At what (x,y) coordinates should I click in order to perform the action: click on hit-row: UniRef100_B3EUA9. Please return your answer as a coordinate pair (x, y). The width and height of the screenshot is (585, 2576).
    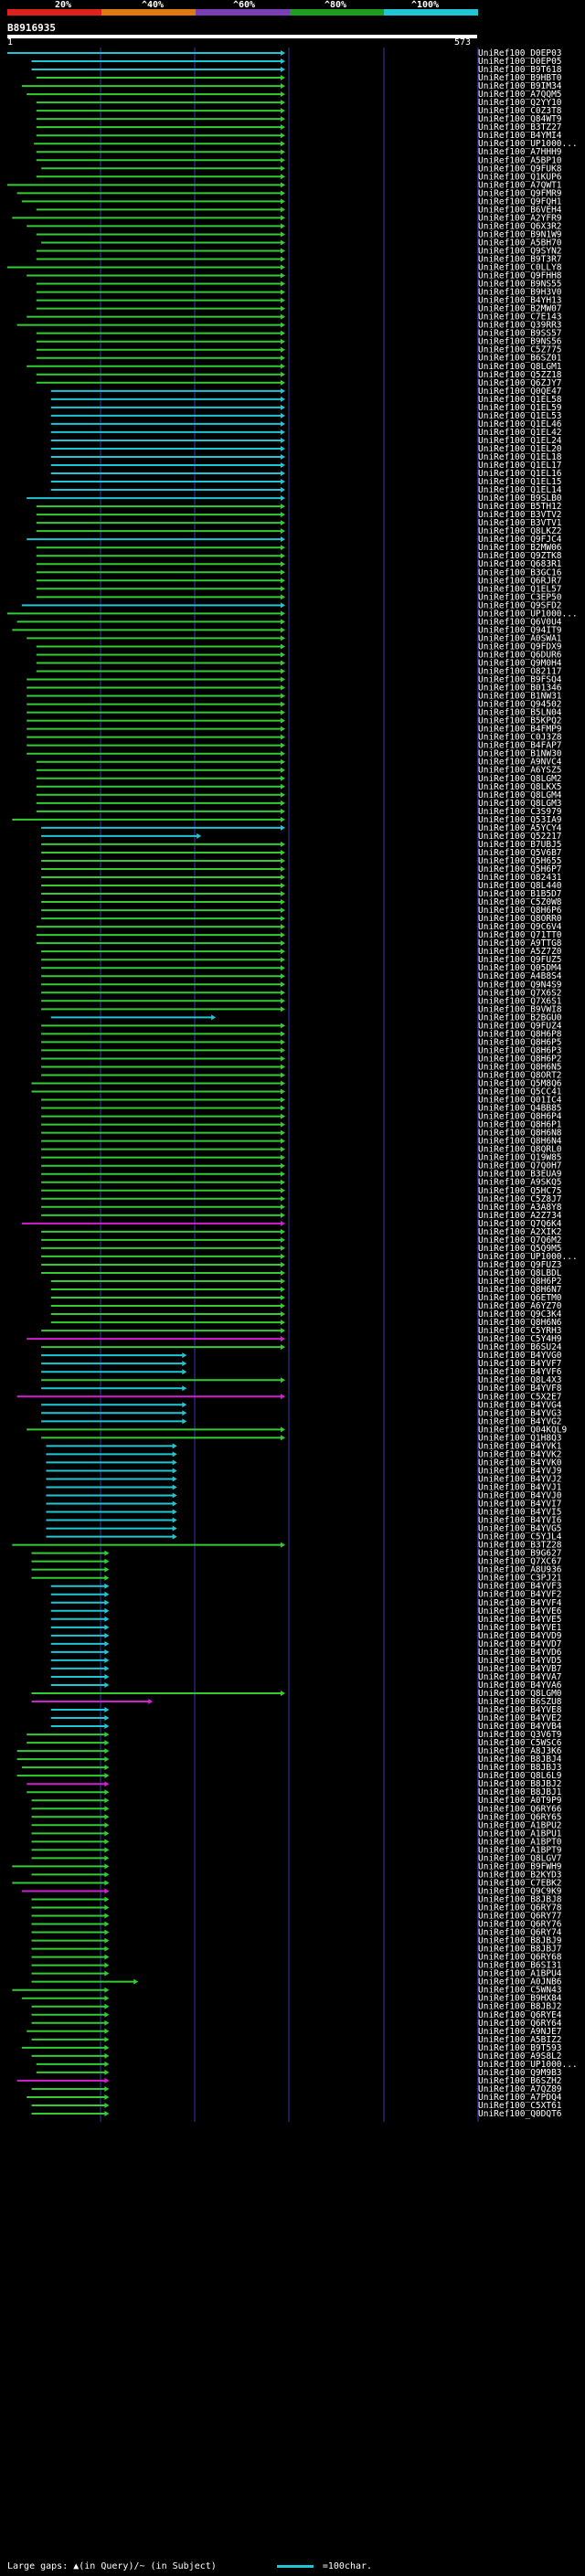
    Looking at the image, I should click on (301, 1175).